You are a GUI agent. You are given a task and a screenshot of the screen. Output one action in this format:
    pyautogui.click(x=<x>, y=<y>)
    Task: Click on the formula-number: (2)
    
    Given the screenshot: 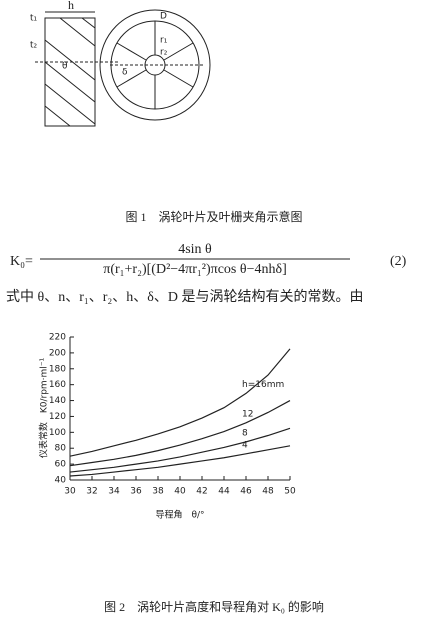 What is the action you would take?
    pyautogui.click(x=398, y=261)
    